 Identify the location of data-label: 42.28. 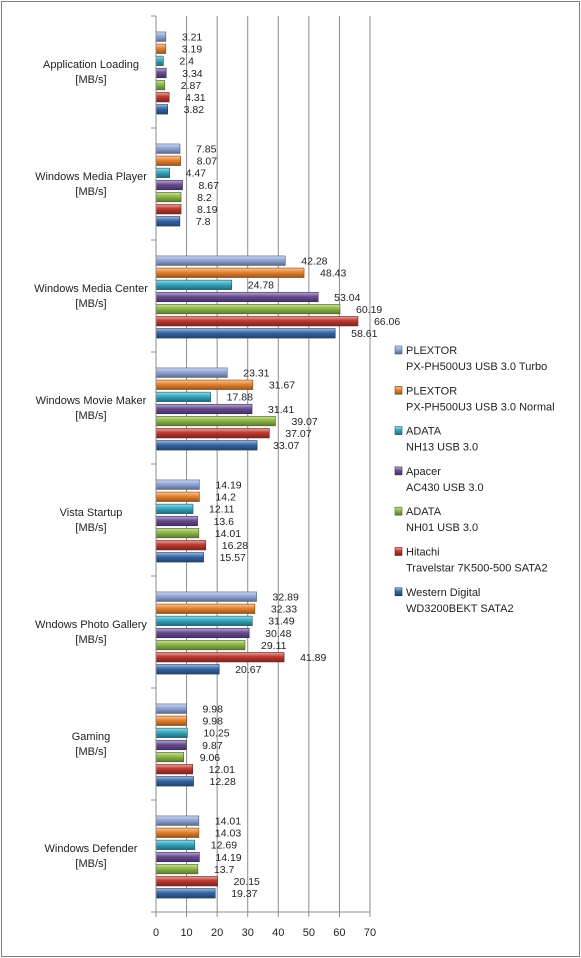
(314, 261).